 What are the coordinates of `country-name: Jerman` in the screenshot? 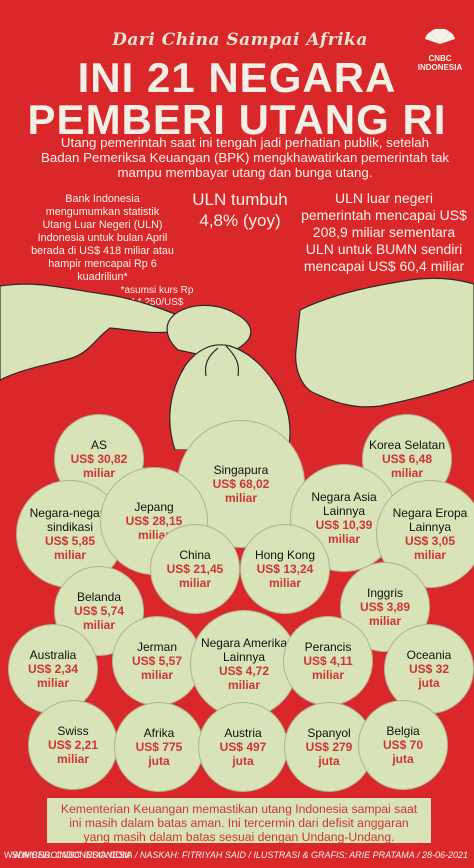 It's located at (156, 647).